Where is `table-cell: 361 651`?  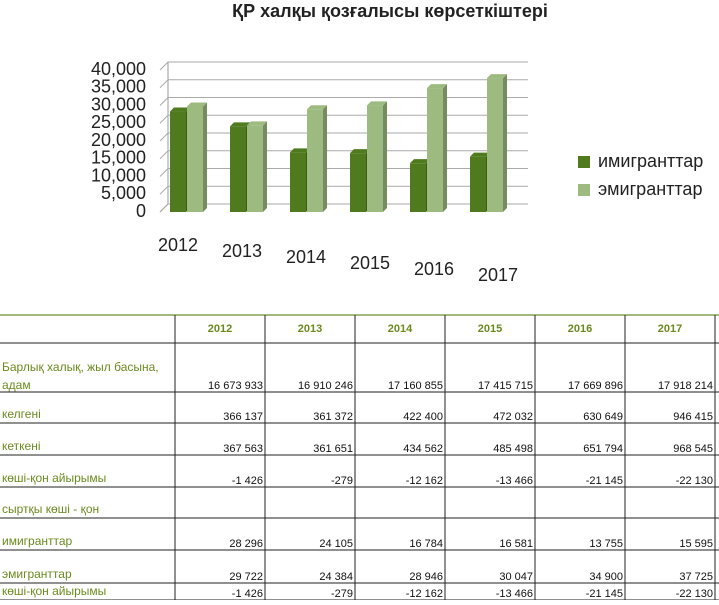 table-cell: 361 651 is located at coordinates (333, 449).